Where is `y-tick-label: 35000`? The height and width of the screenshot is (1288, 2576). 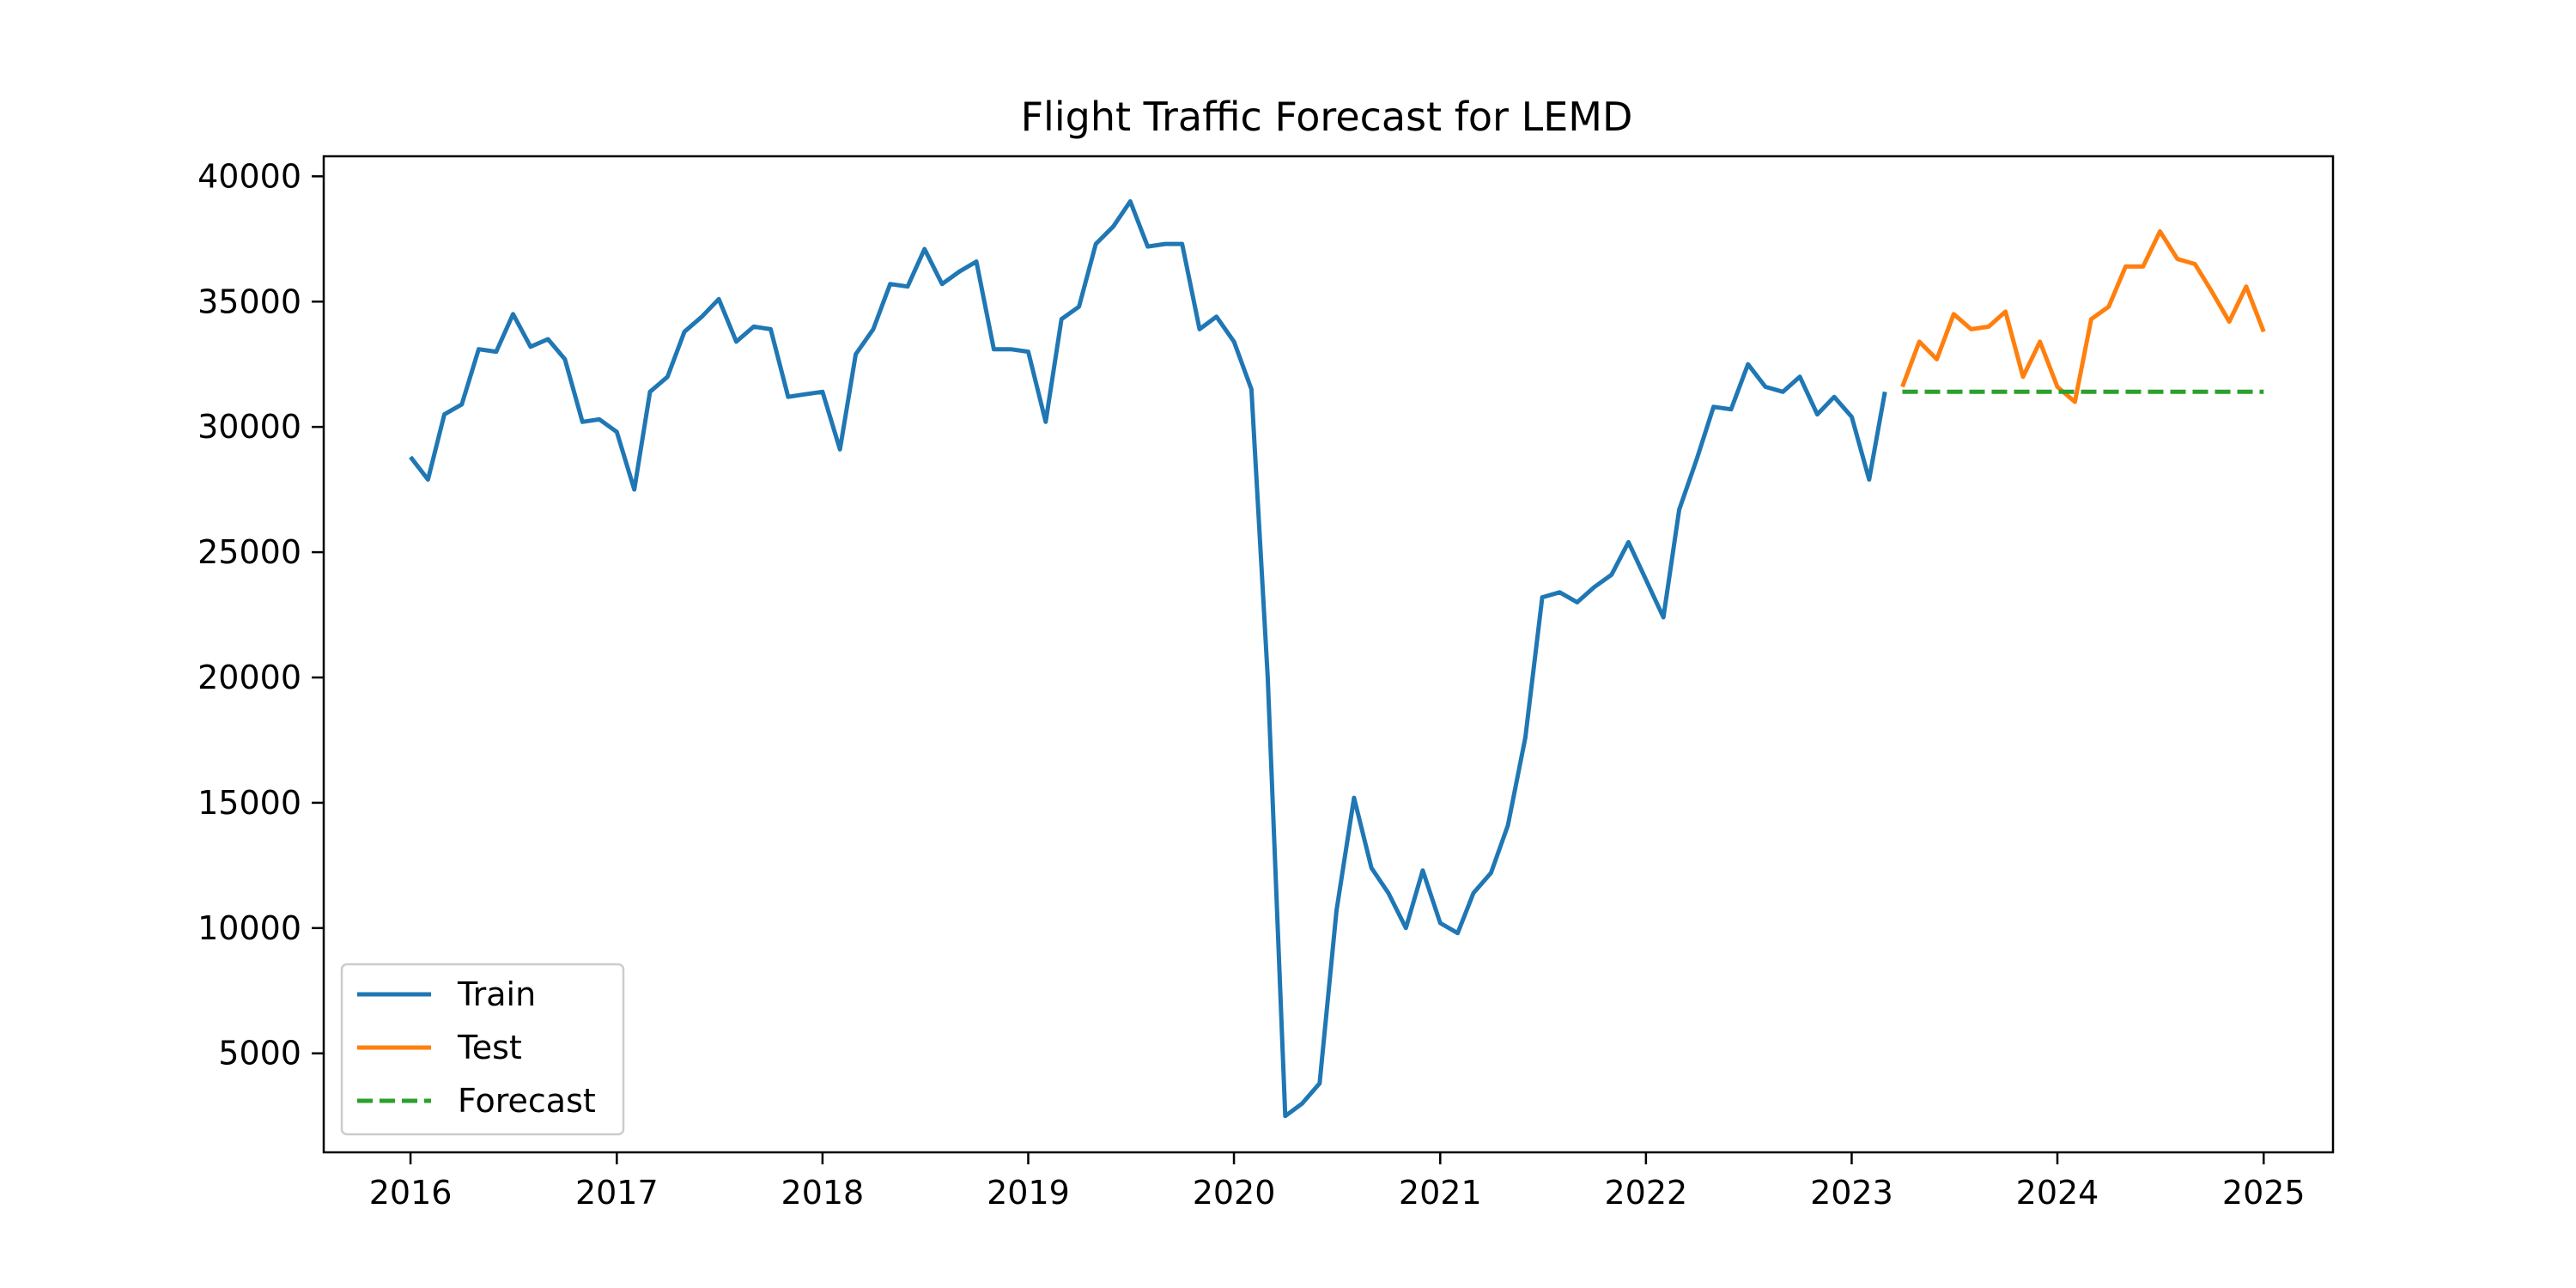 y-tick-label: 35000 is located at coordinates (249, 301).